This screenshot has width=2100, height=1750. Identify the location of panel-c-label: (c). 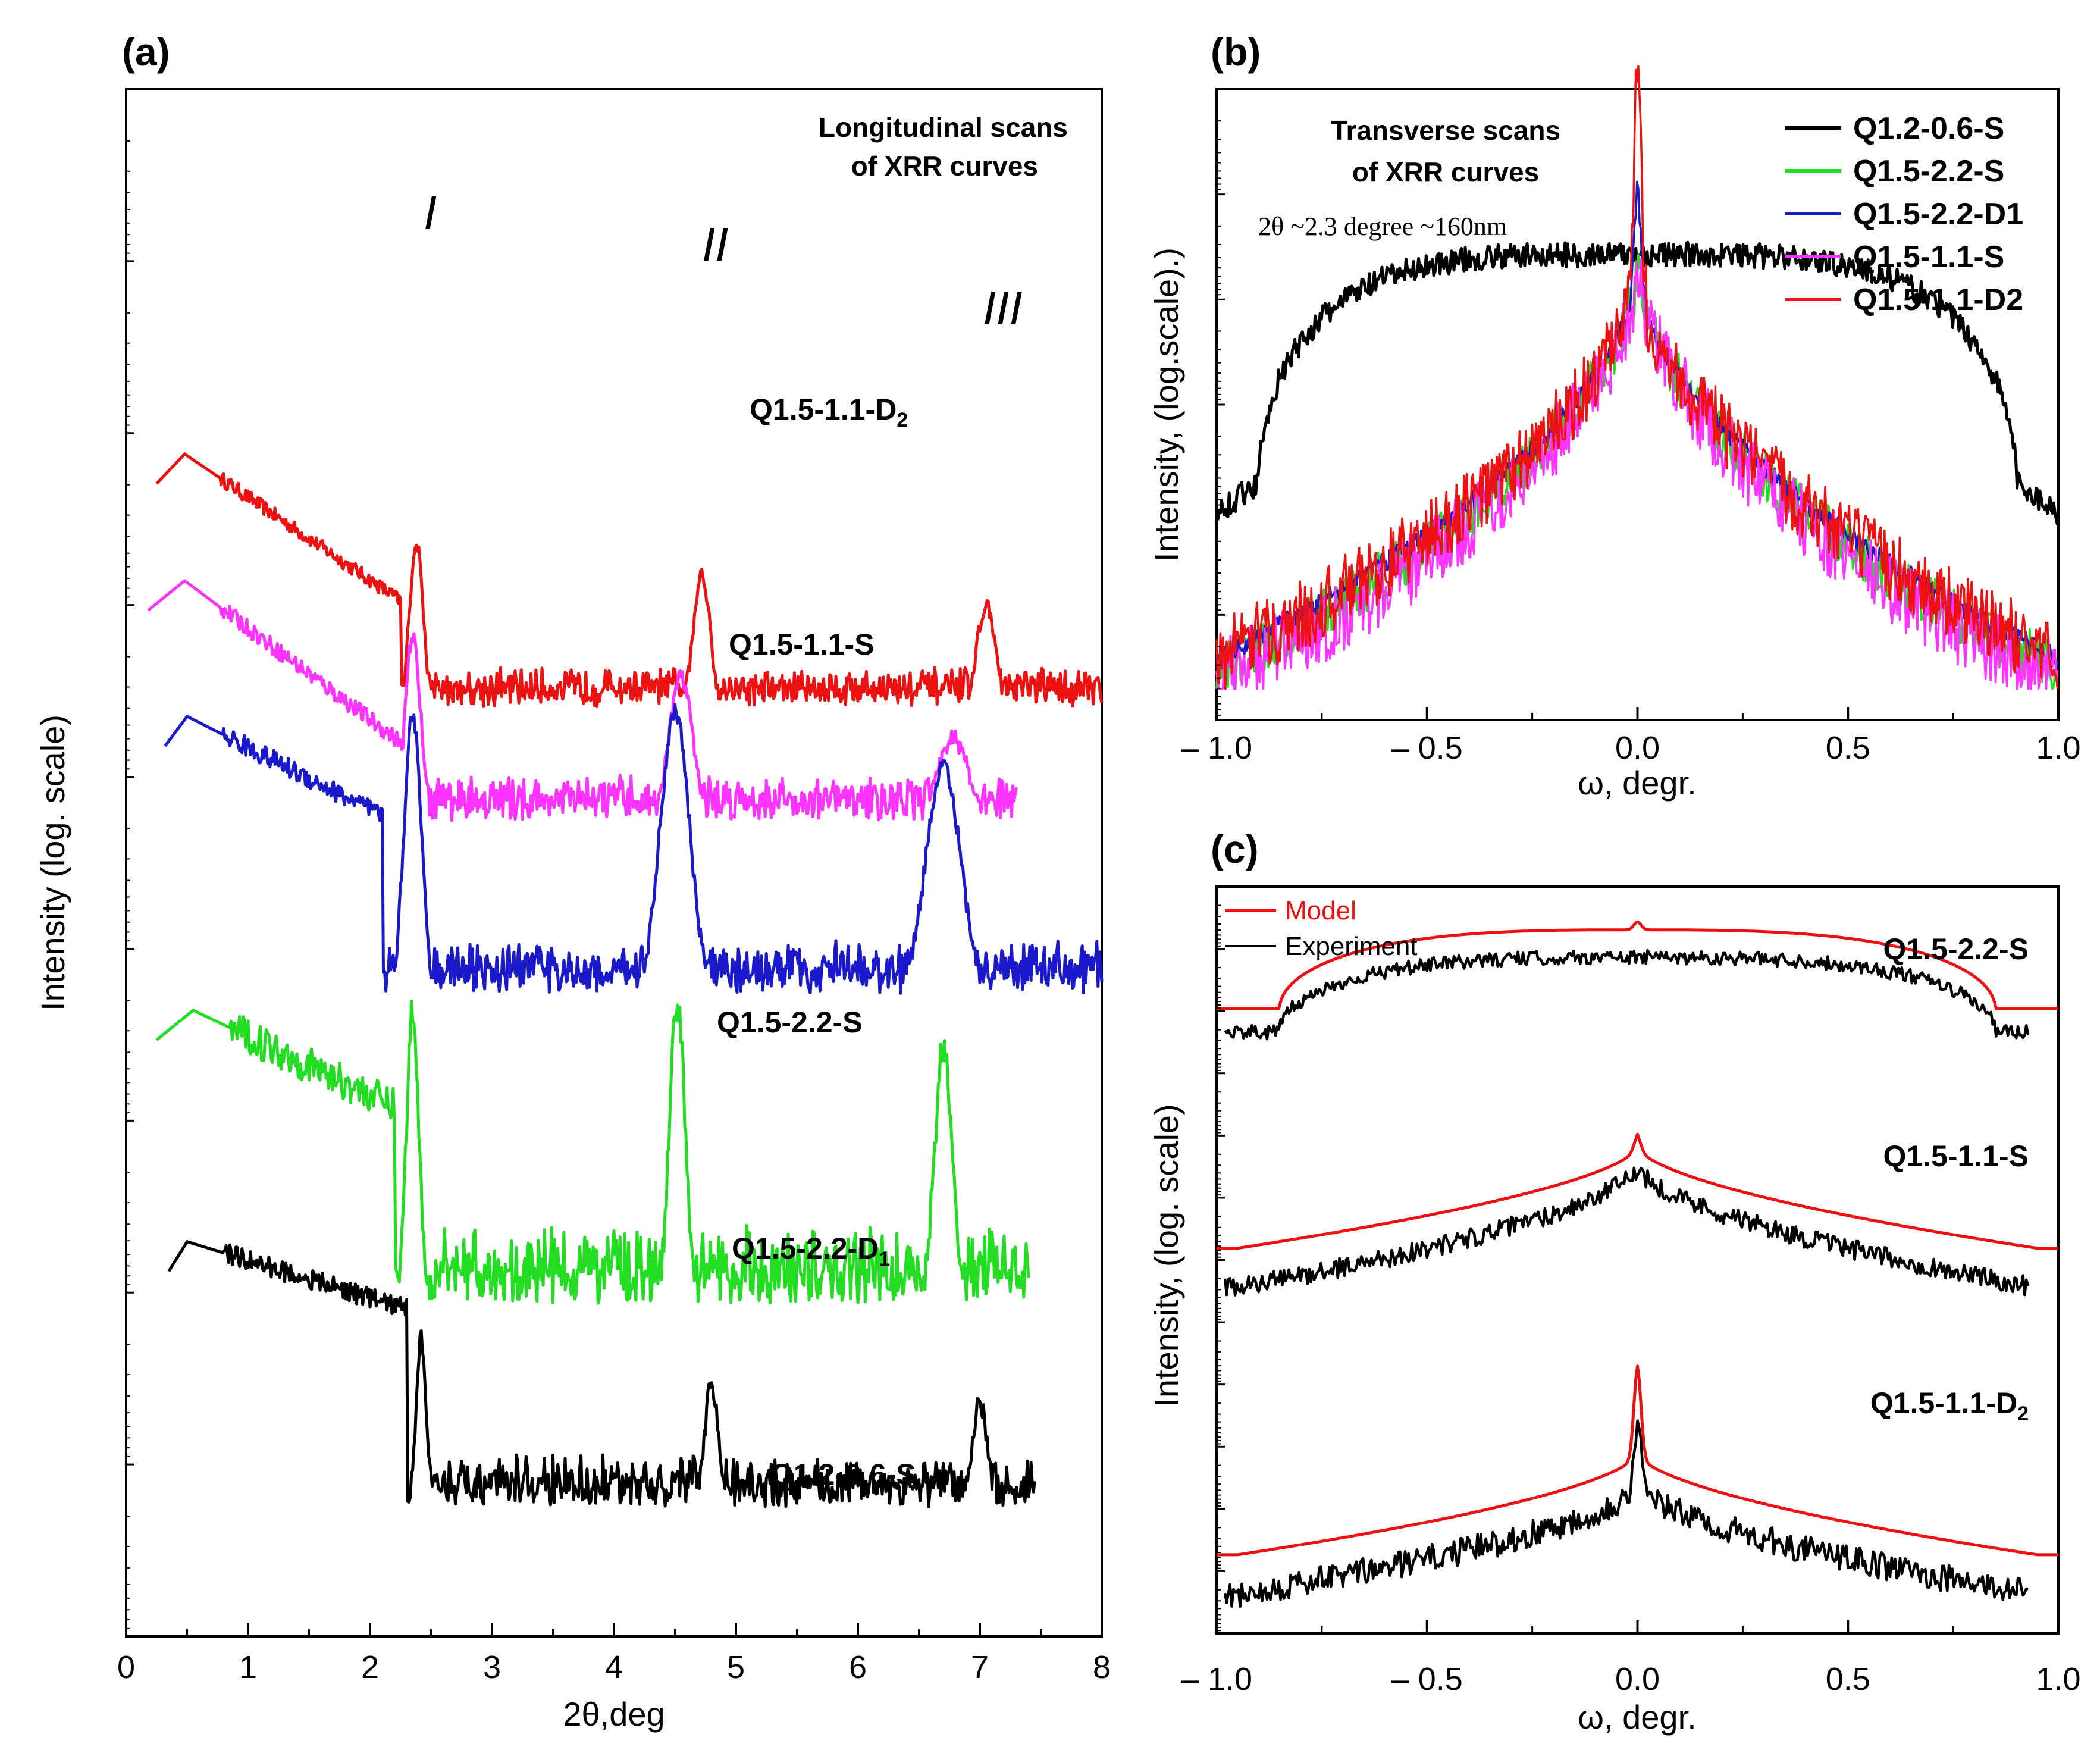
(1235, 849).